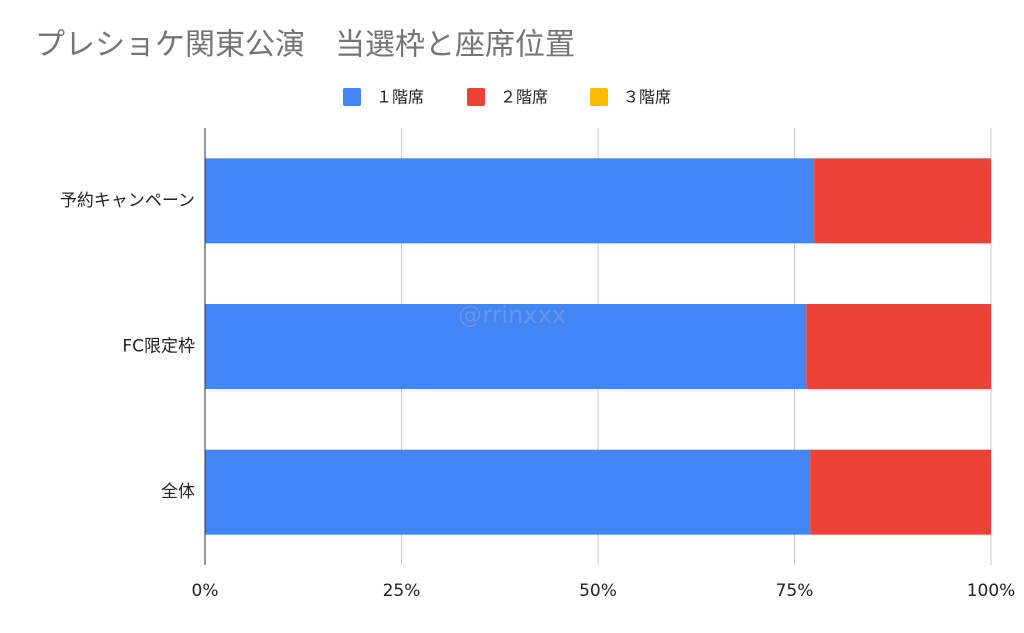 Image resolution: width=1024 pixels, height=633 pixels. I want to click on legend-label: ３階席, so click(647, 97).